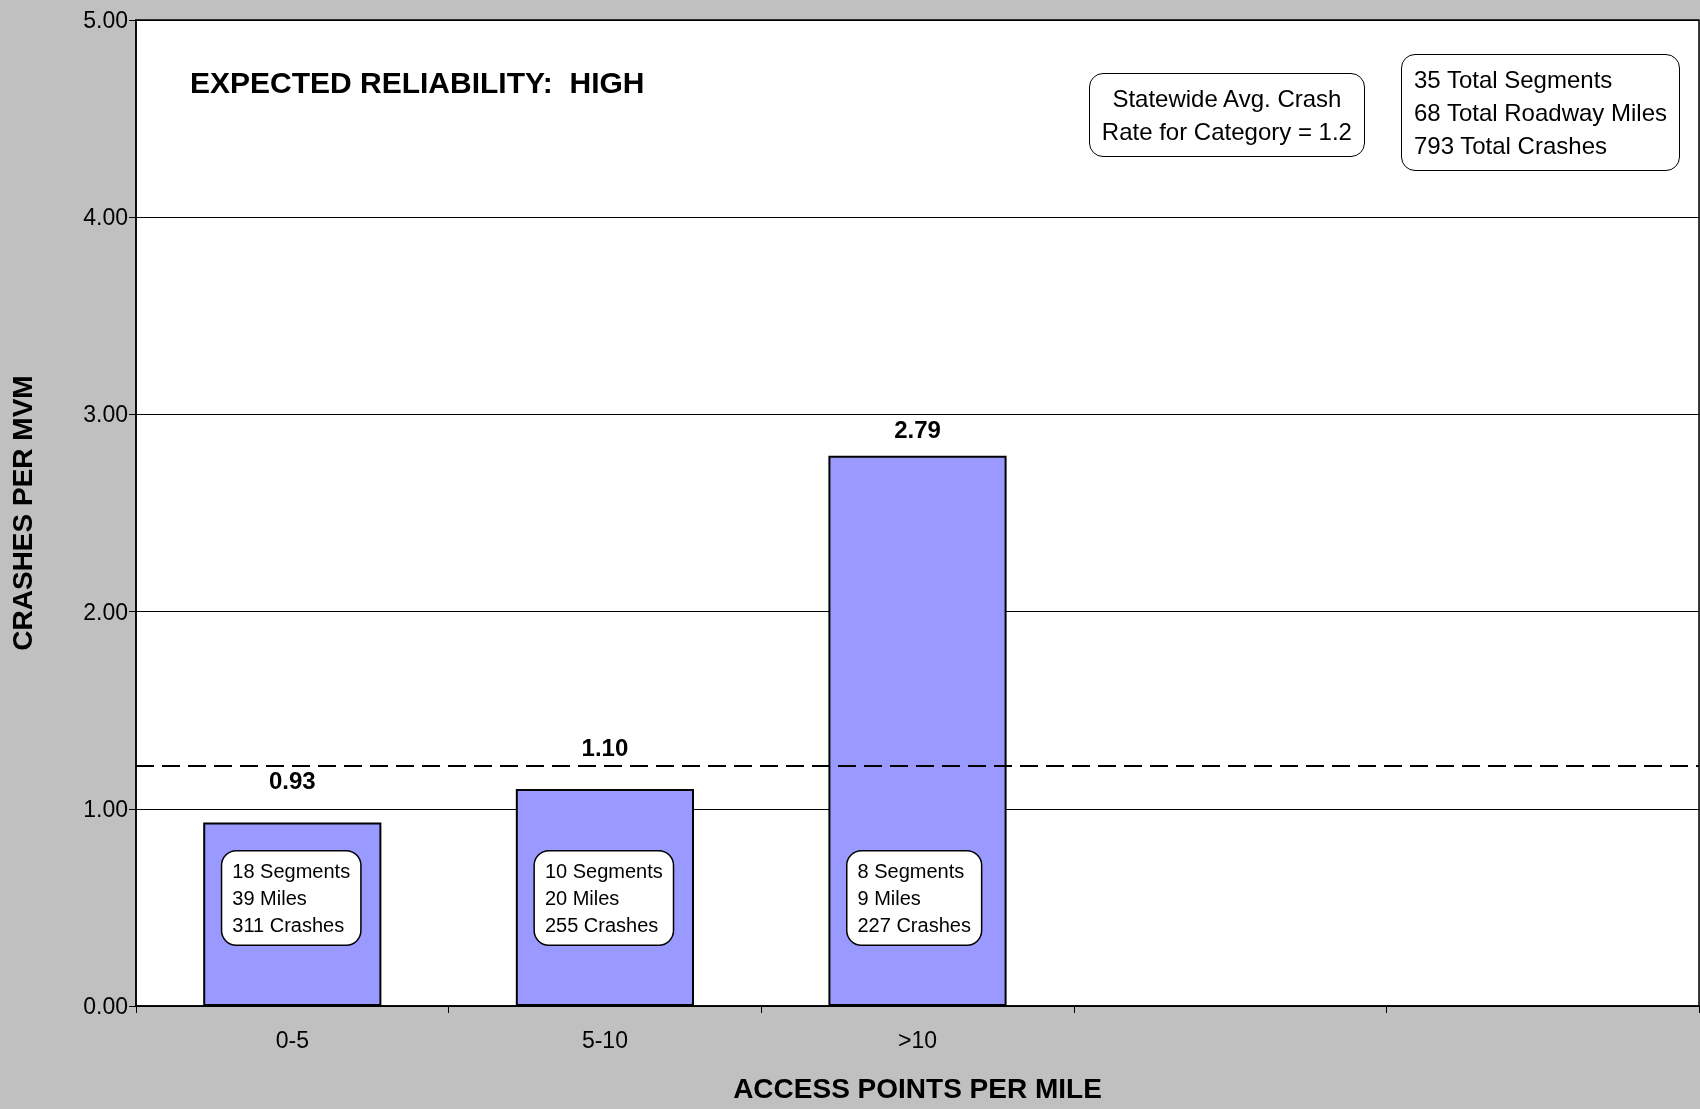 The width and height of the screenshot is (1700, 1109). What do you see at coordinates (105, 414) in the screenshot?
I see `y-tick-label: 3.00` at bounding box center [105, 414].